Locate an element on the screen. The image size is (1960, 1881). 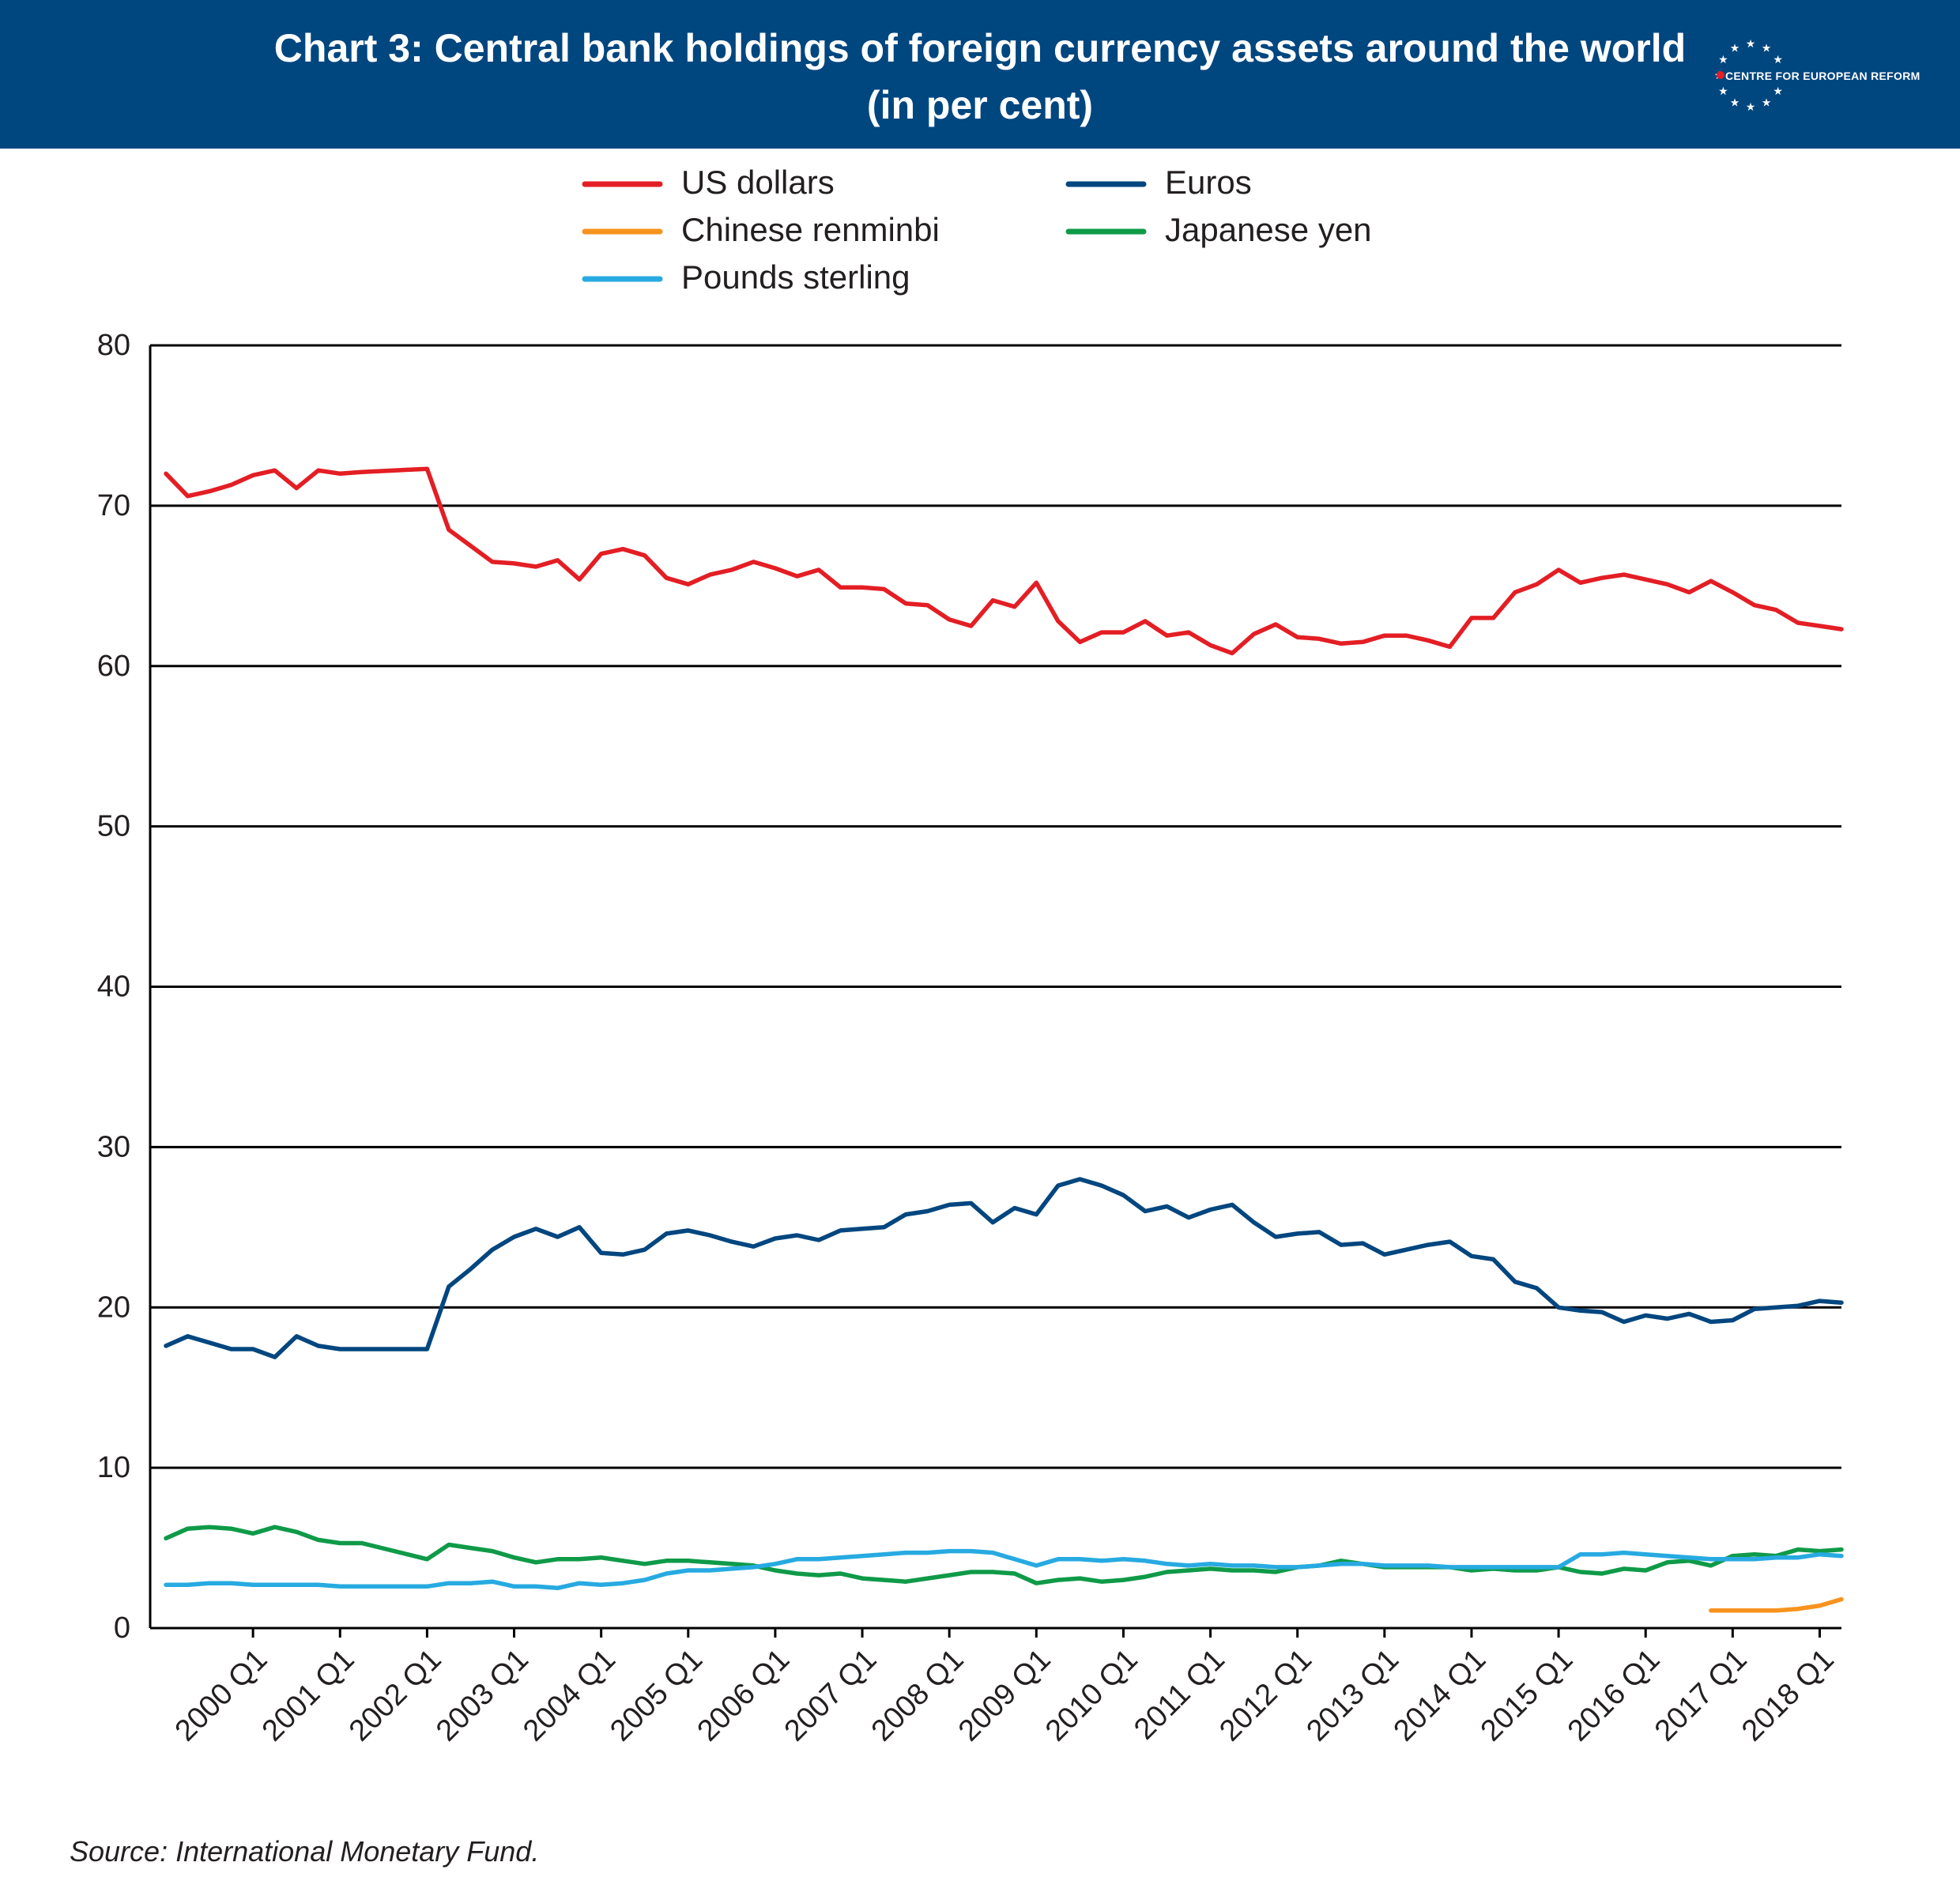
x-tick-label: 2006 Q1 is located at coordinates (743, 1695).